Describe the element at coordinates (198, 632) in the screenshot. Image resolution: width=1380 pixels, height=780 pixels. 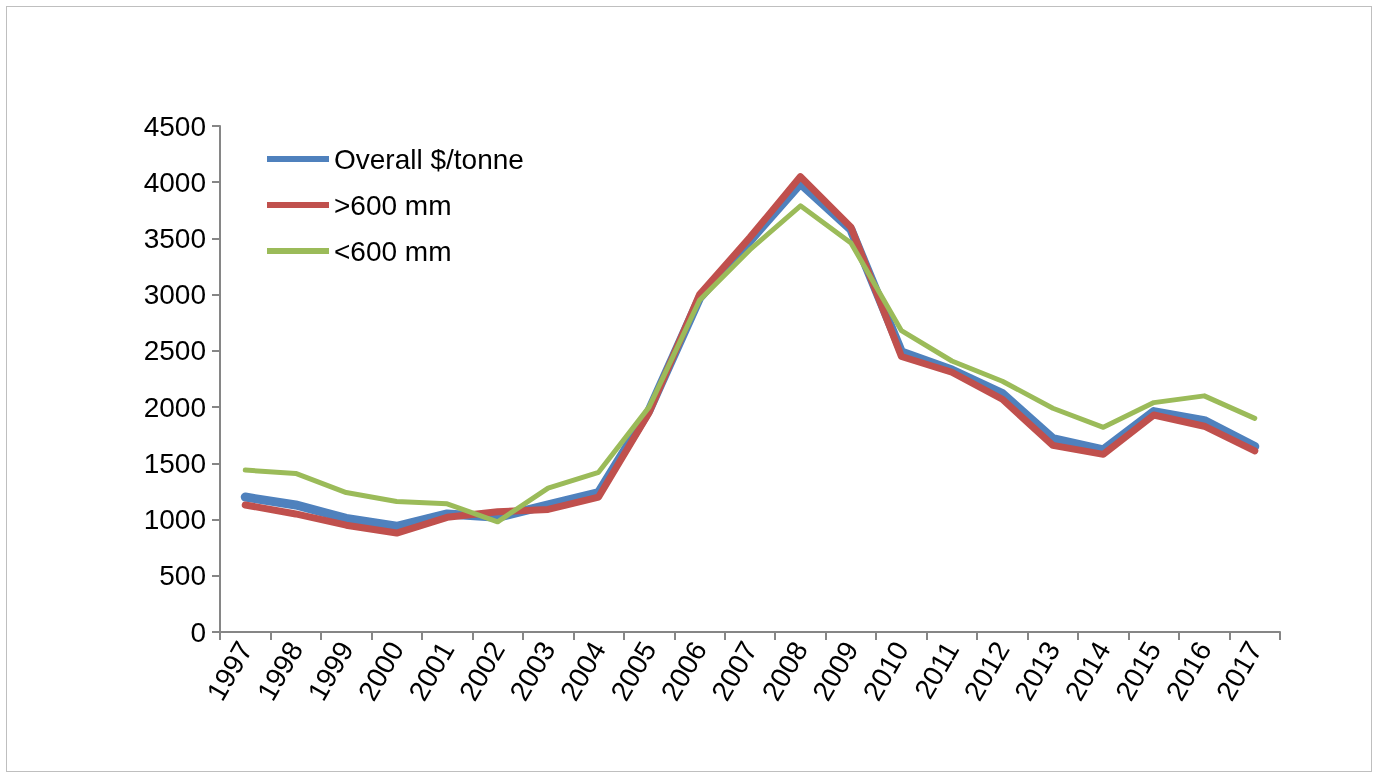
I see `y-tick-label: 0` at that location.